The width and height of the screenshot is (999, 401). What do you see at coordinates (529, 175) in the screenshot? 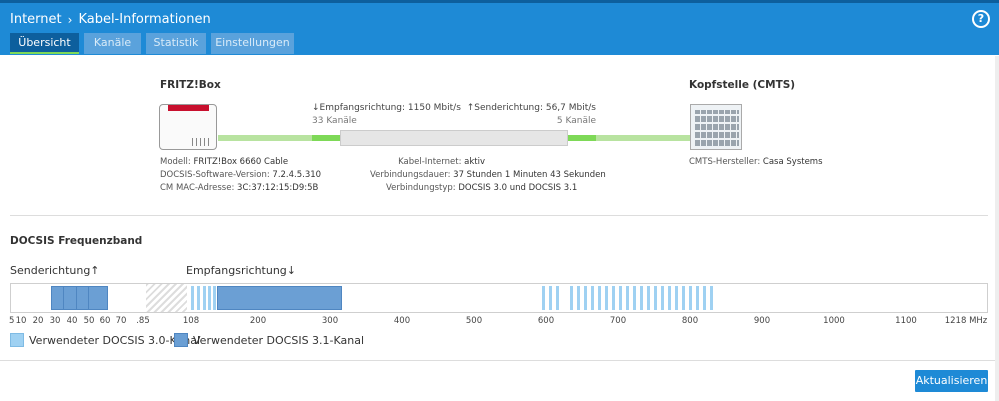
I see `duration-value: 37 Stunden 1 Minuten 43 Sekunden` at bounding box center [529, 175].